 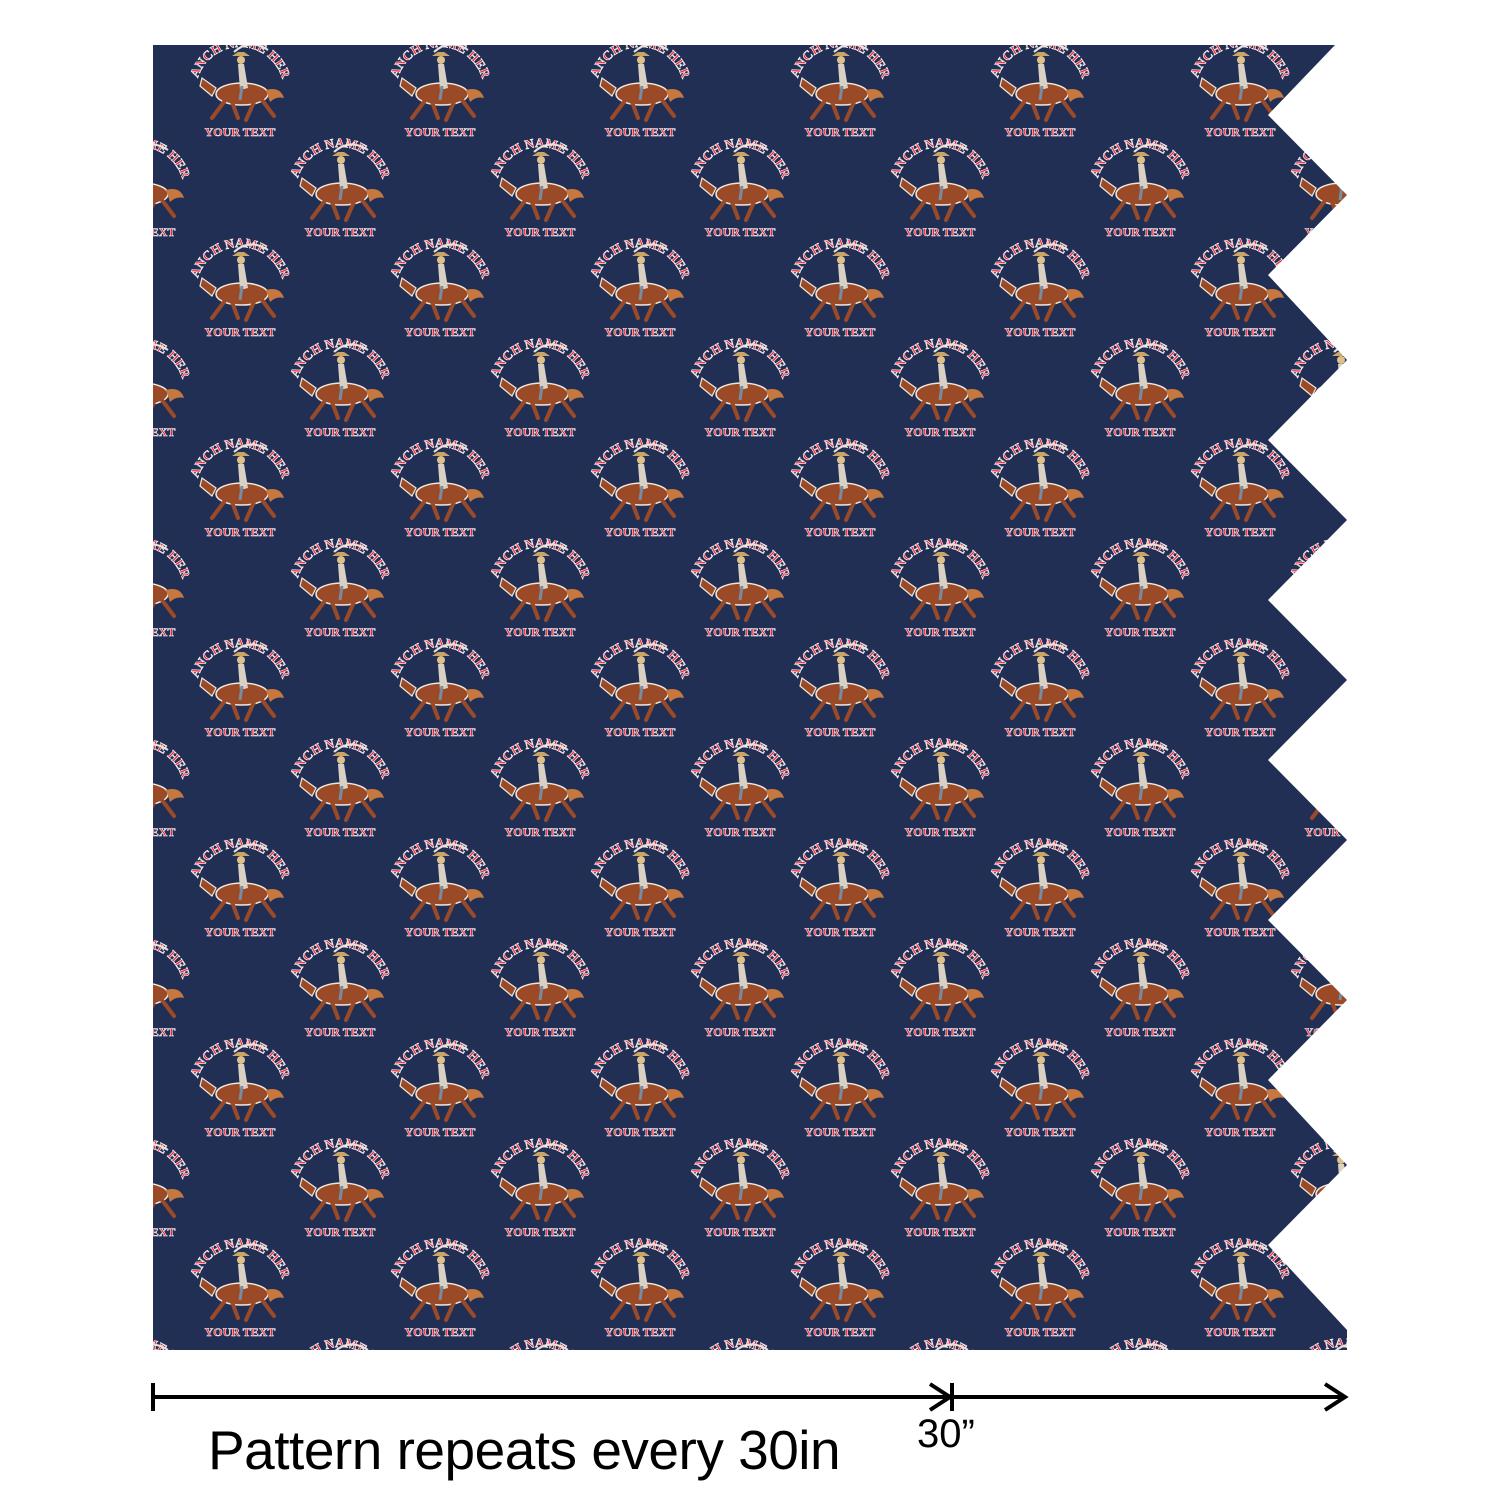 I want to click on repeat-length-label: 30”, so click(x=946, y=1434).